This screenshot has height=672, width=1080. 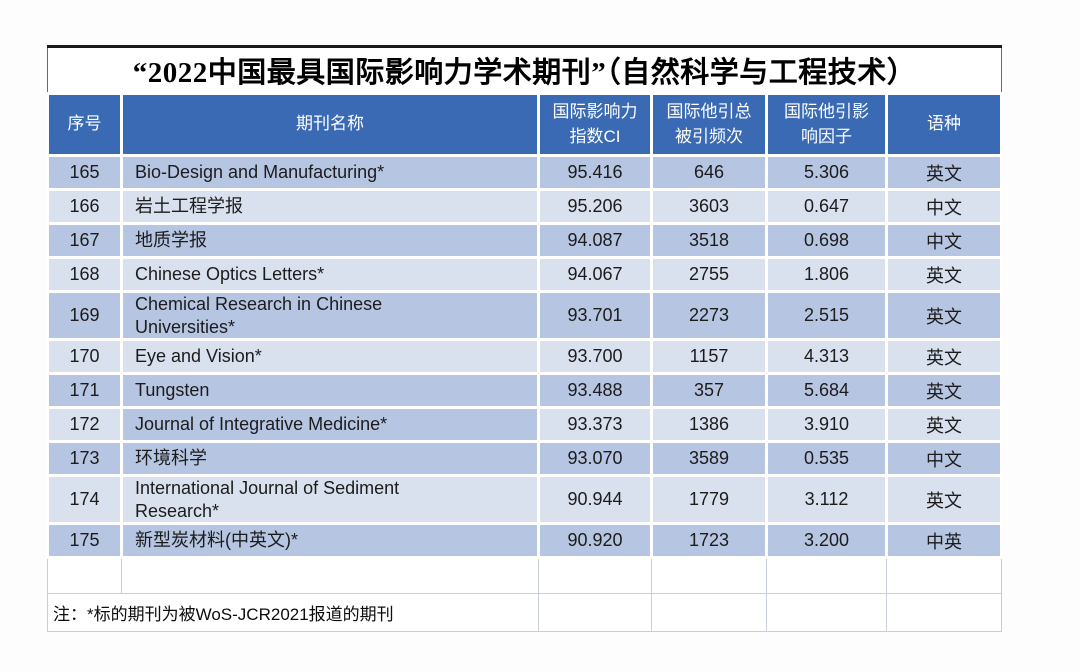 I want to click on cell-index: 168, so click(x=84, y=274).